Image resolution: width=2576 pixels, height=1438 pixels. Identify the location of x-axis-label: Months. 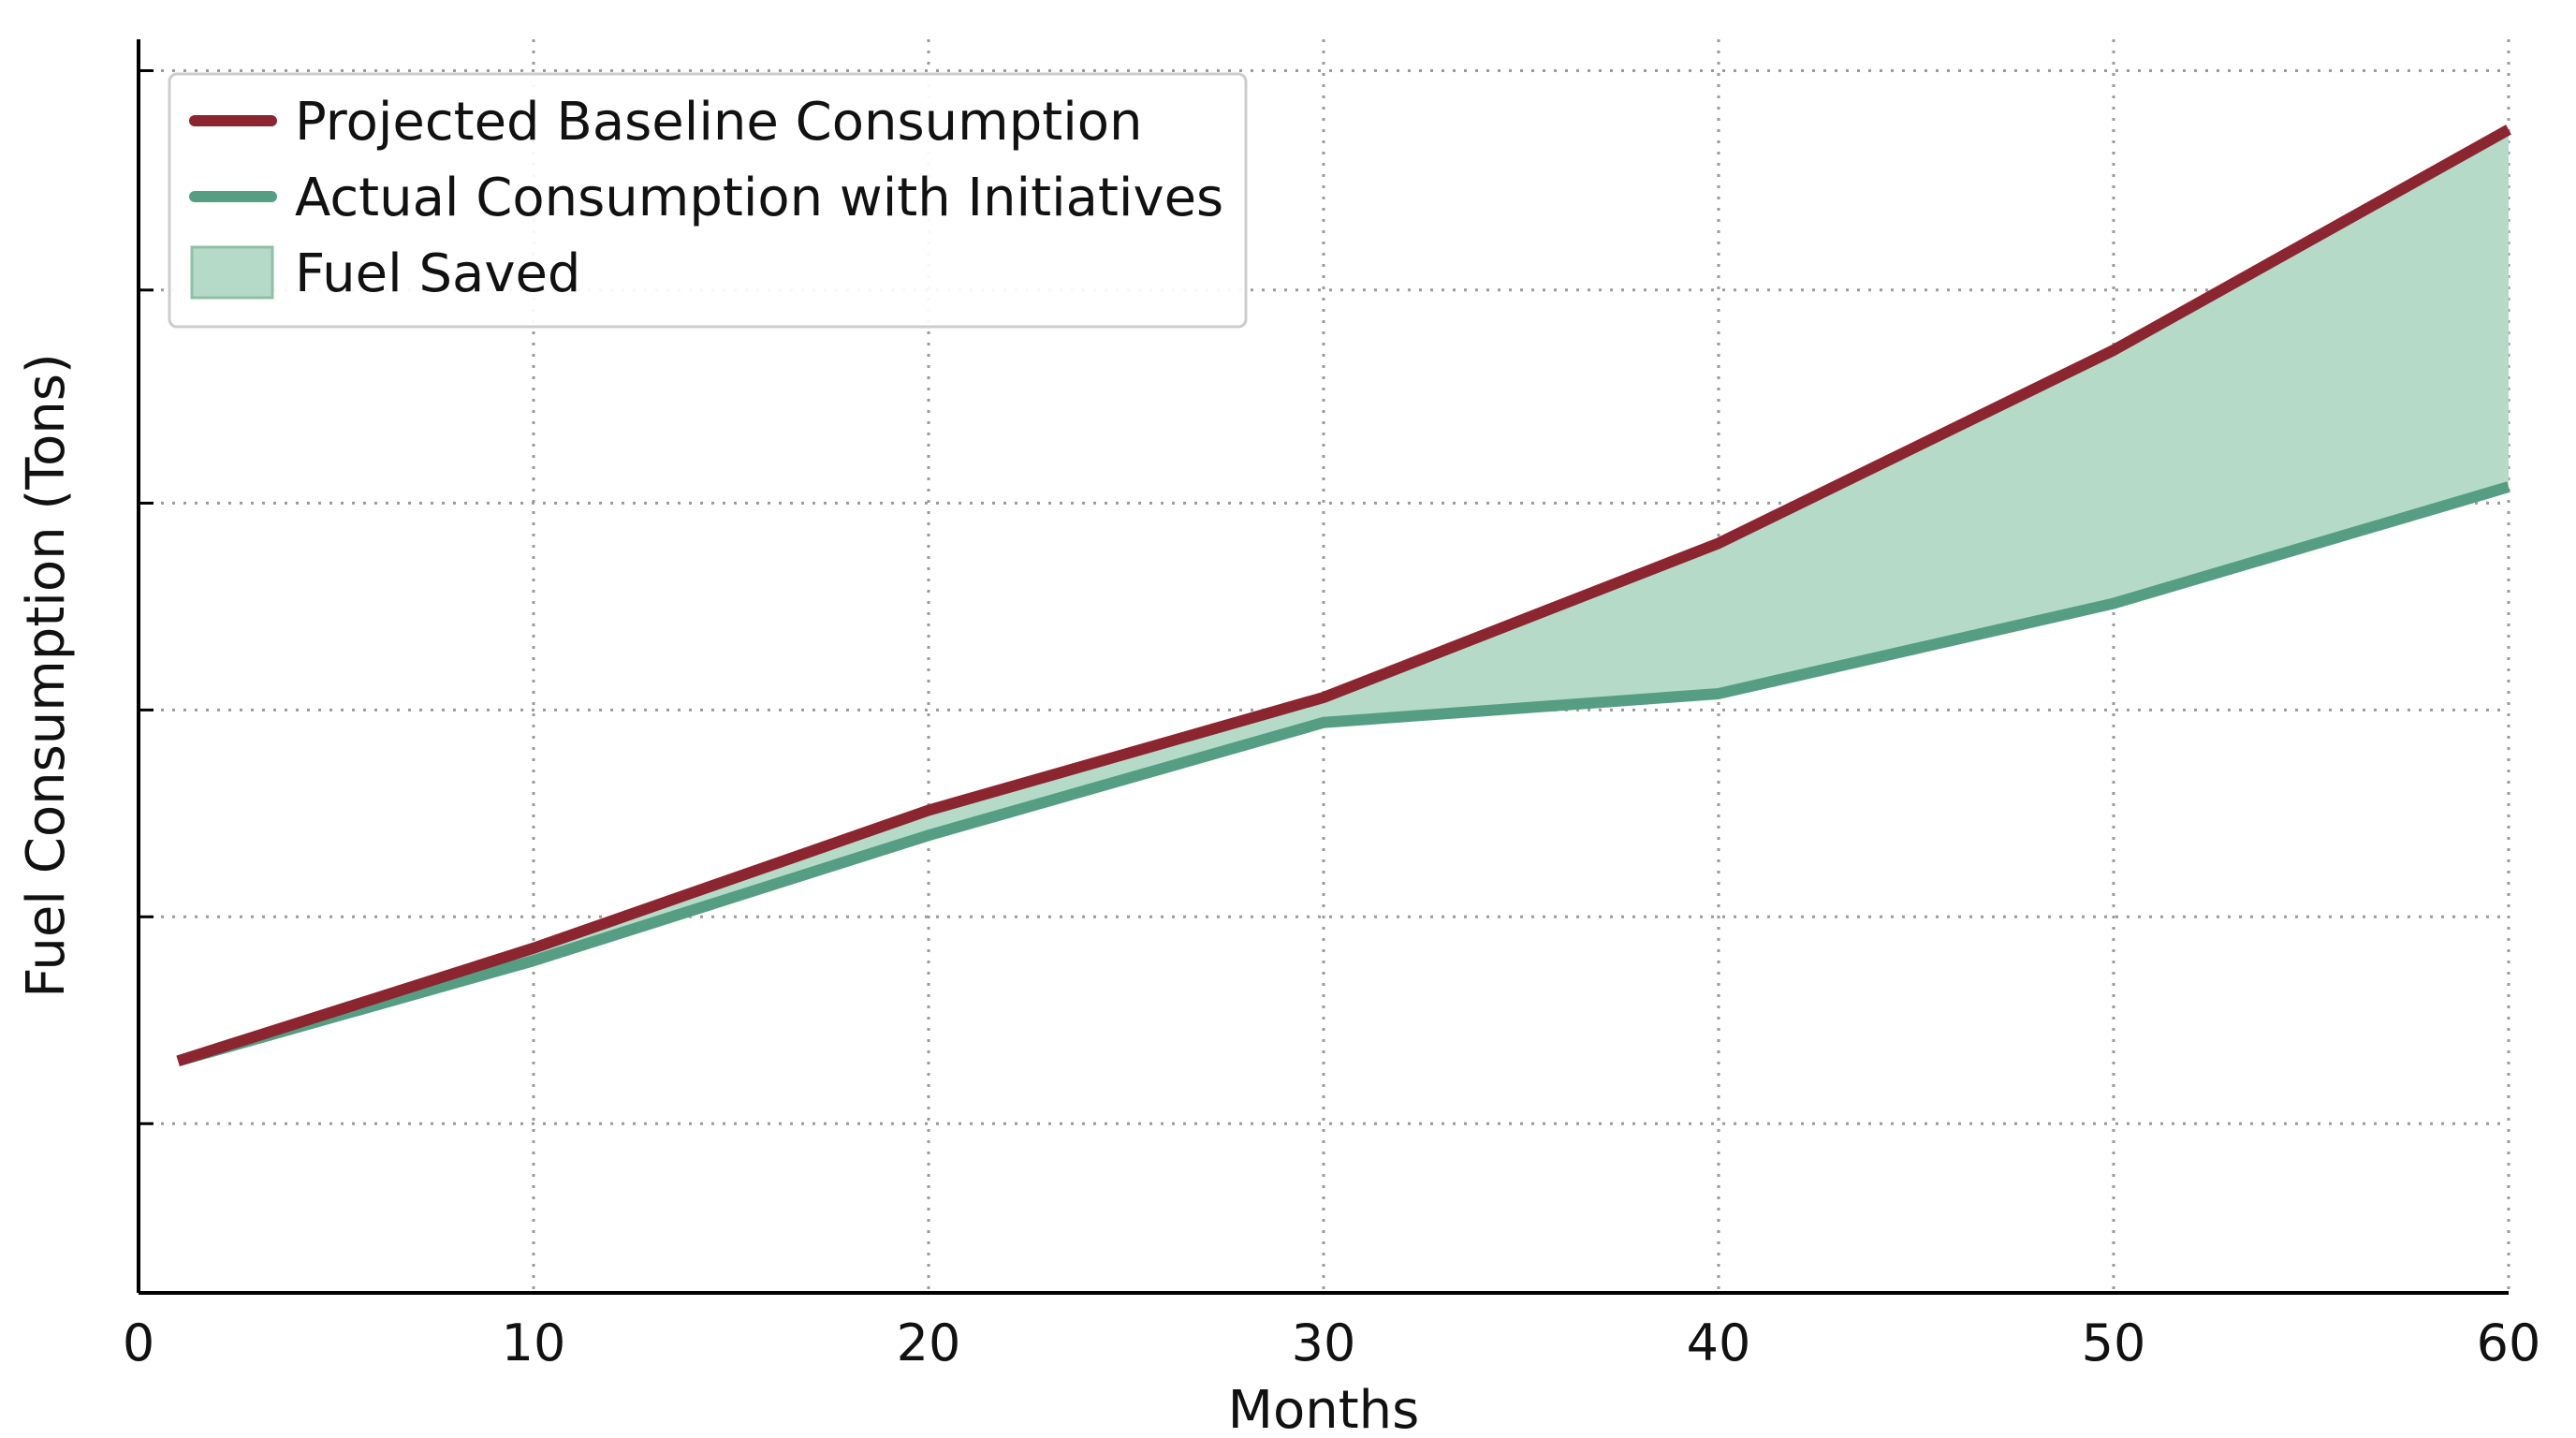
(1324, 1409).